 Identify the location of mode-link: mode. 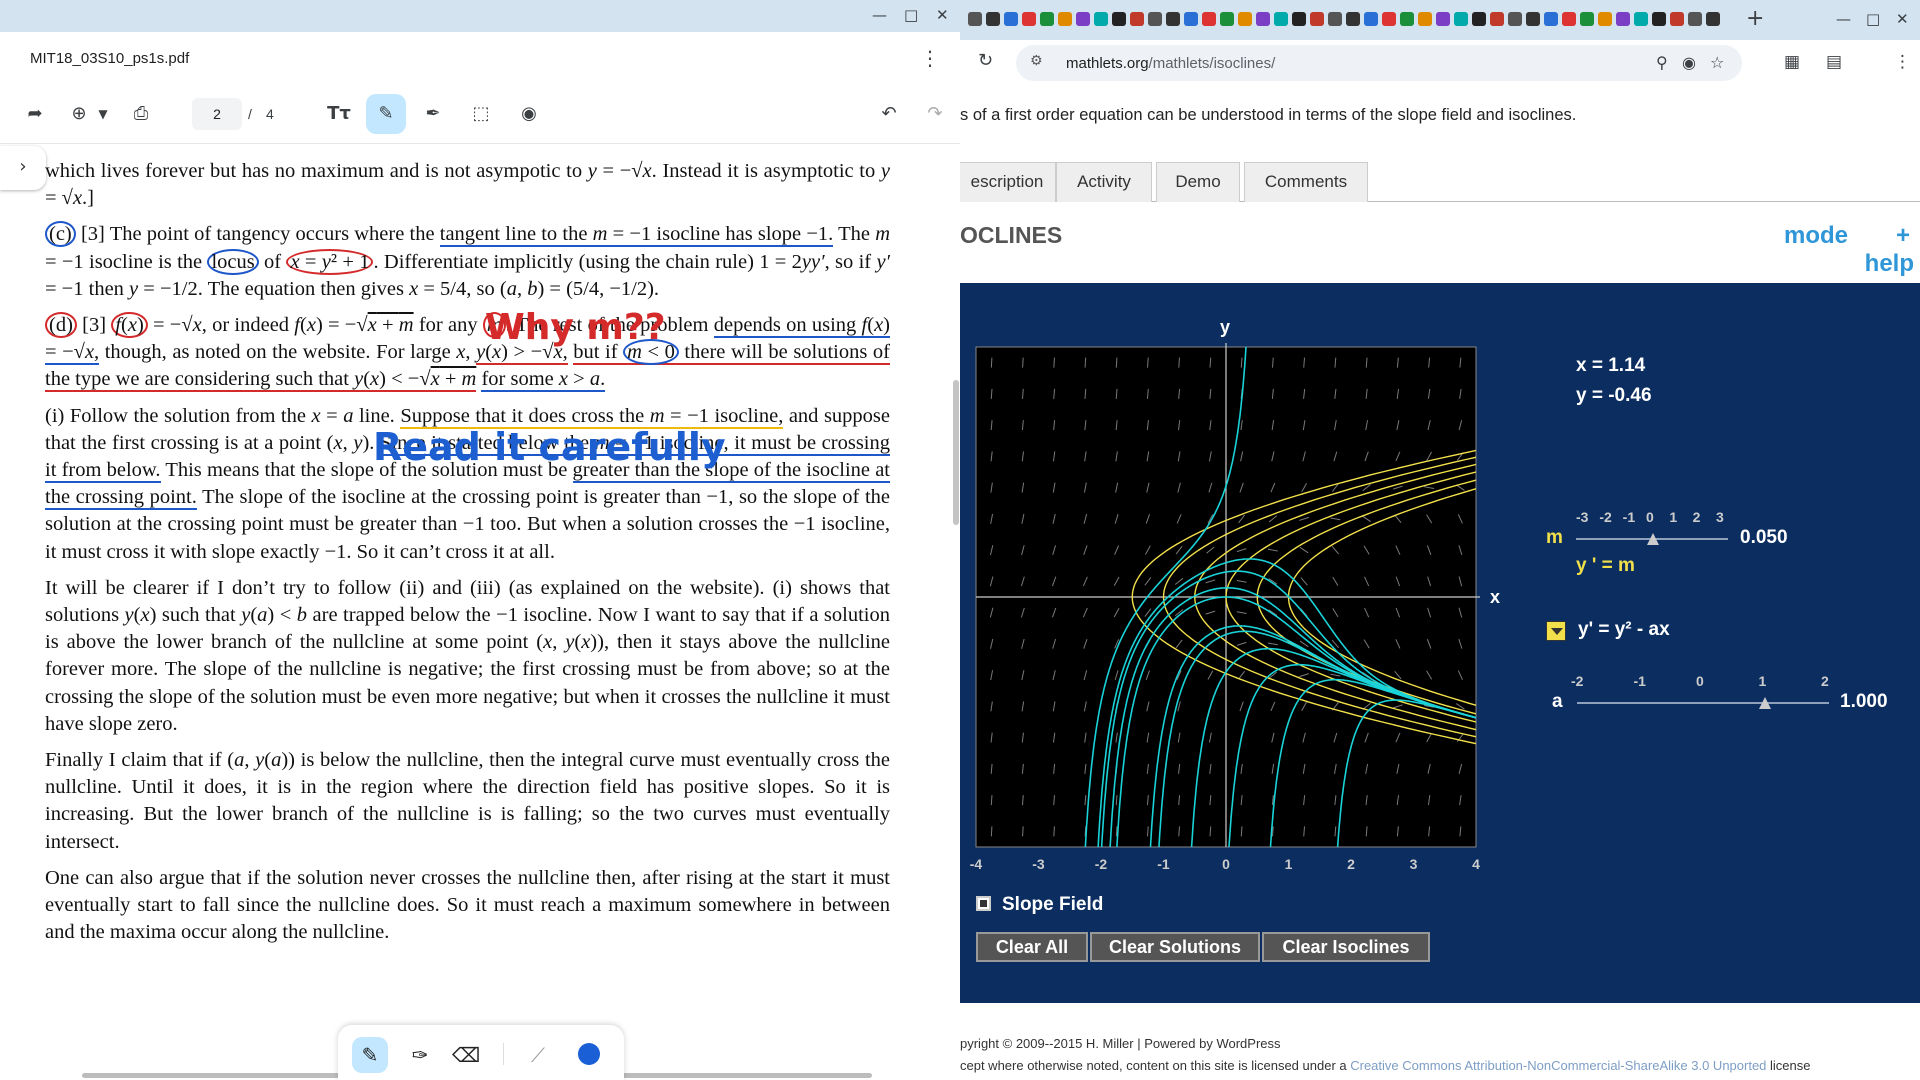
(1815, 235).